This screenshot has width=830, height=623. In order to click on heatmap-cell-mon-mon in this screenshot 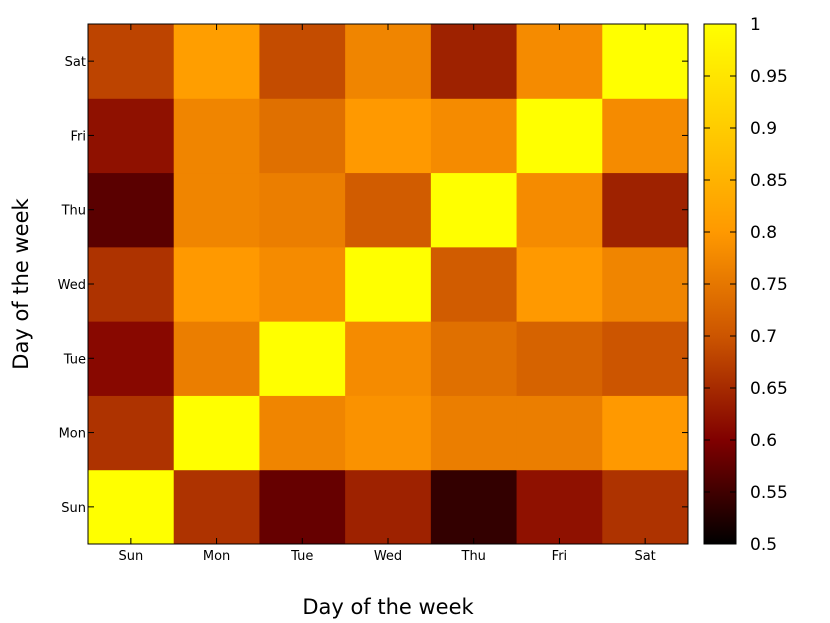, I will do `click(216, 433)`.